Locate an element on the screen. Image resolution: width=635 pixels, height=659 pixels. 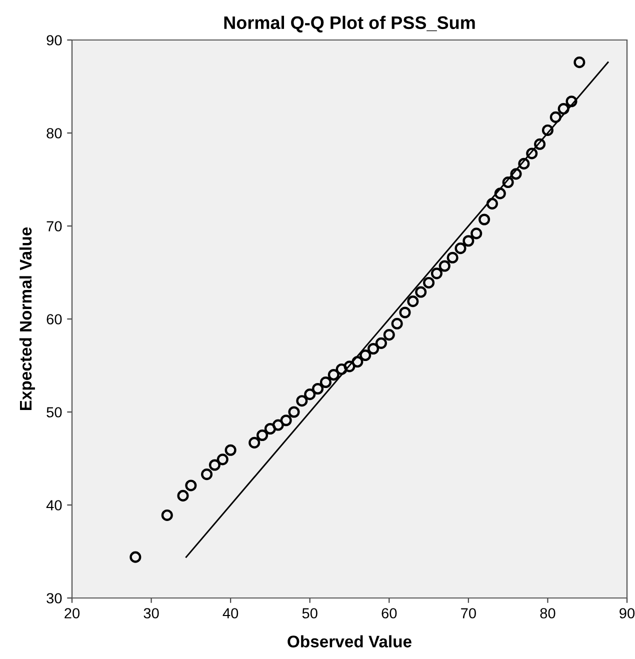
y-tick-label: 60 is located at coordinates (54, 319).